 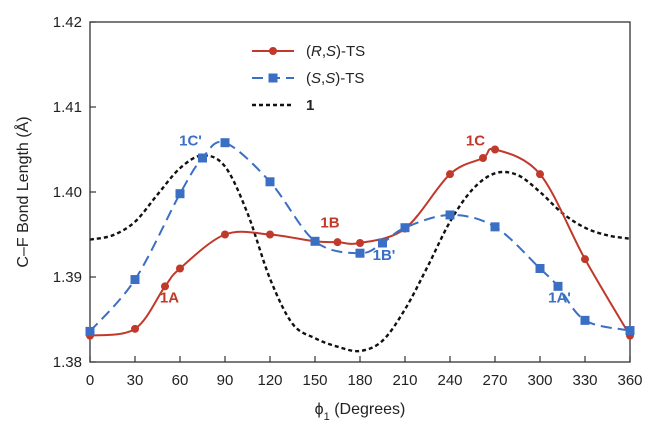 What do you see at coordinates (225, 380) in the screenshot?
I see `x-tick-label: 90` at bounding box center [225, 380].